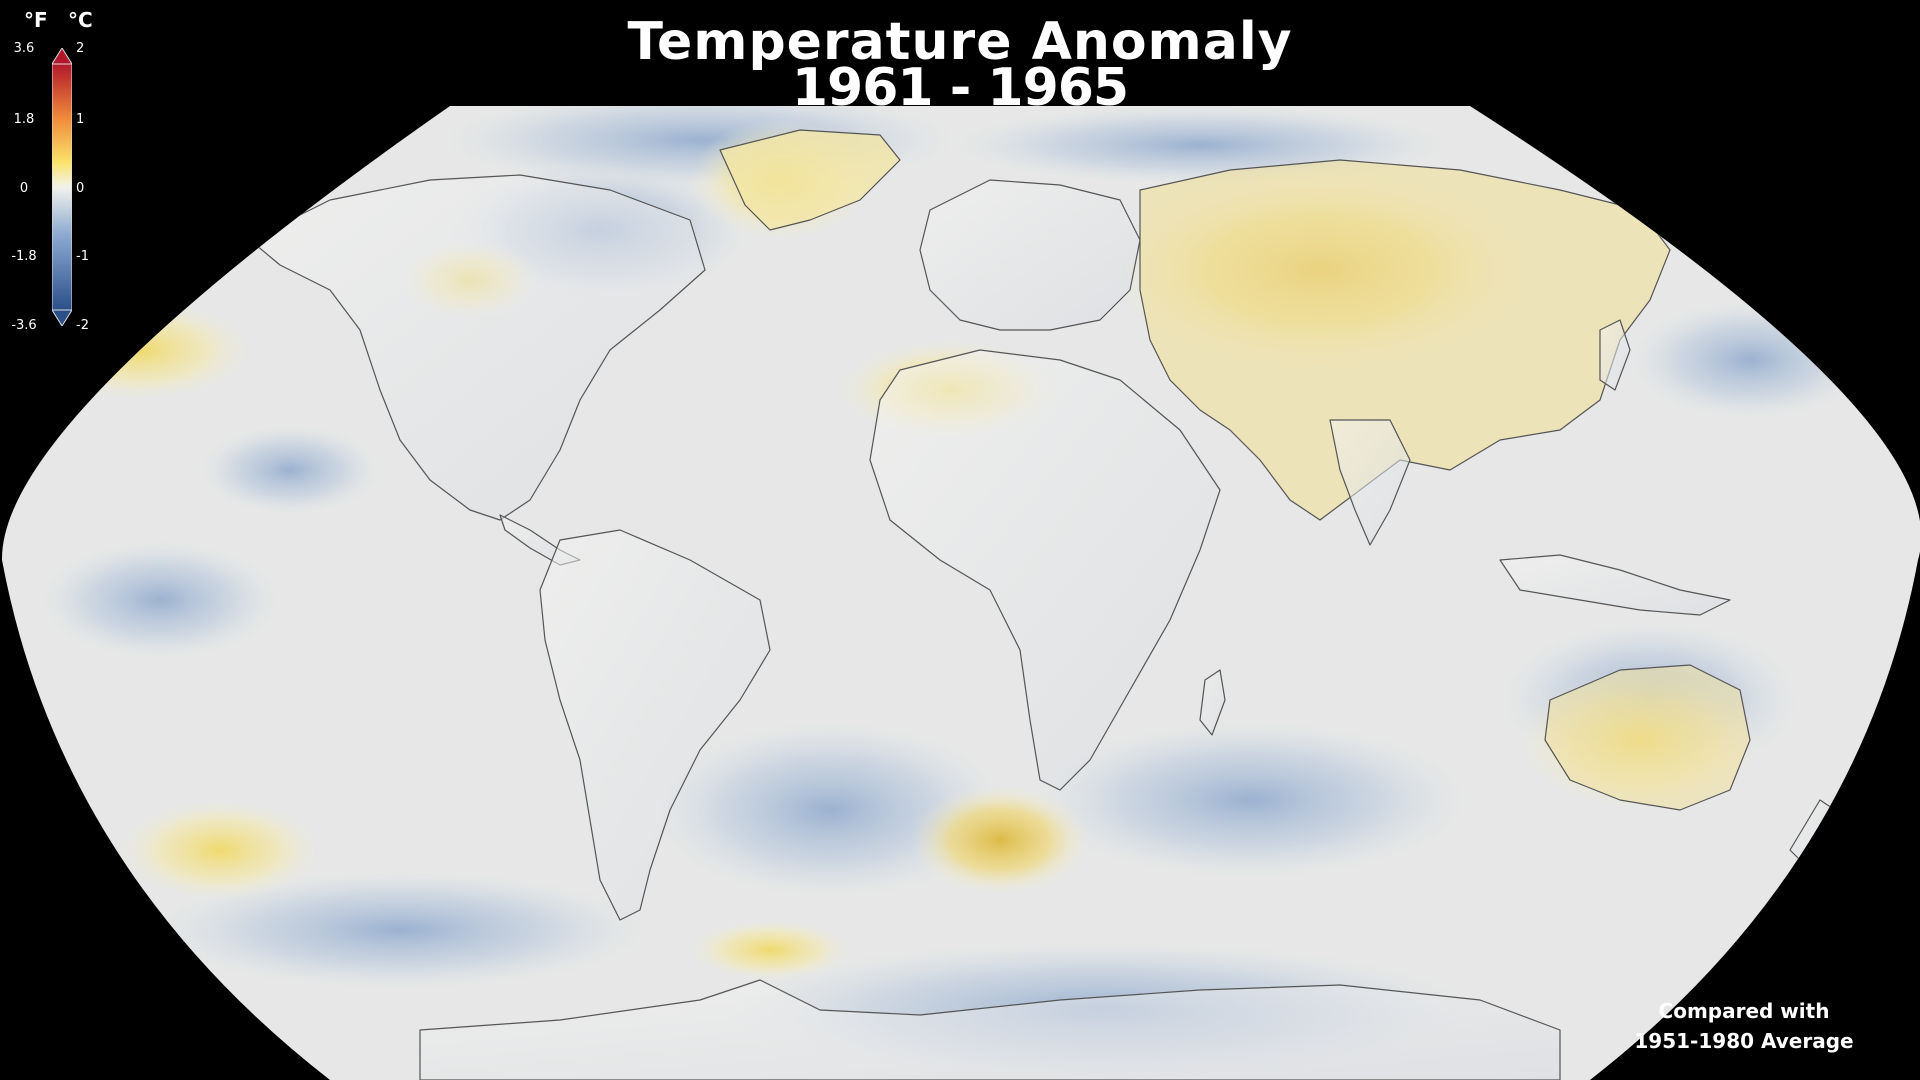  I want to click on colorbar-gradient, so click(62, 187).